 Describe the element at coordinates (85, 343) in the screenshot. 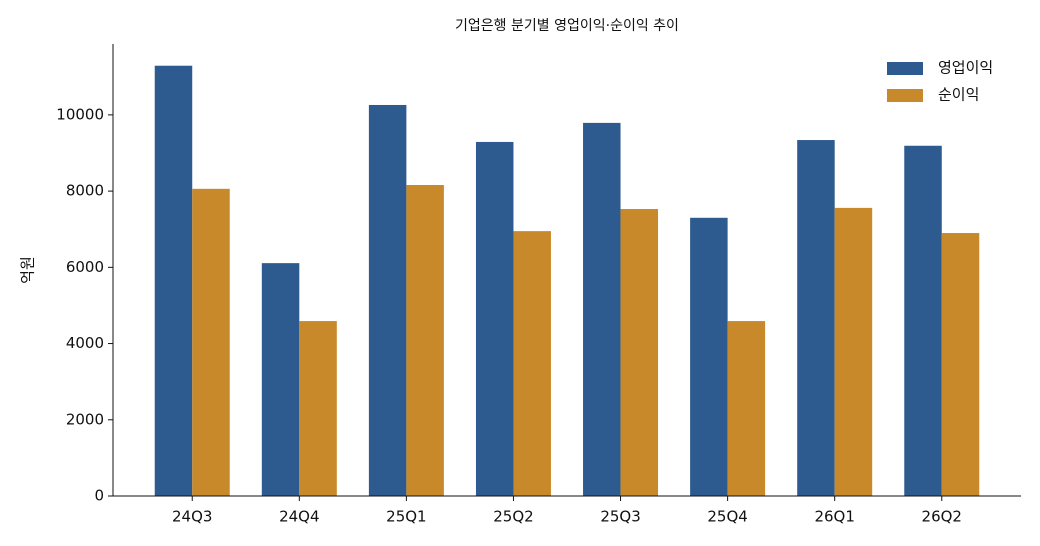

I see `y-tick-label: 4000` at that location.